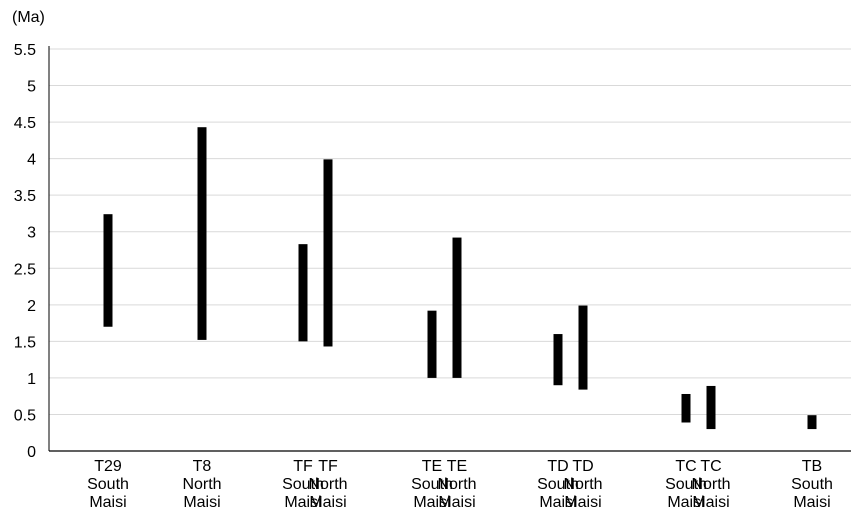 This screenshot has width=851, height=512. I want to click on x-category-label: TE South Maisi, so click(432, 484).